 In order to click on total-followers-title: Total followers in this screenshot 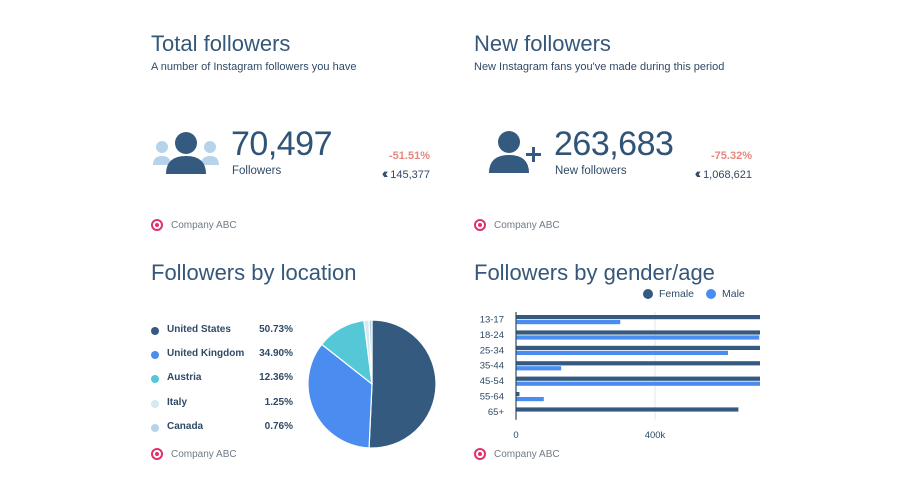, I will do `click(221, 43)`.